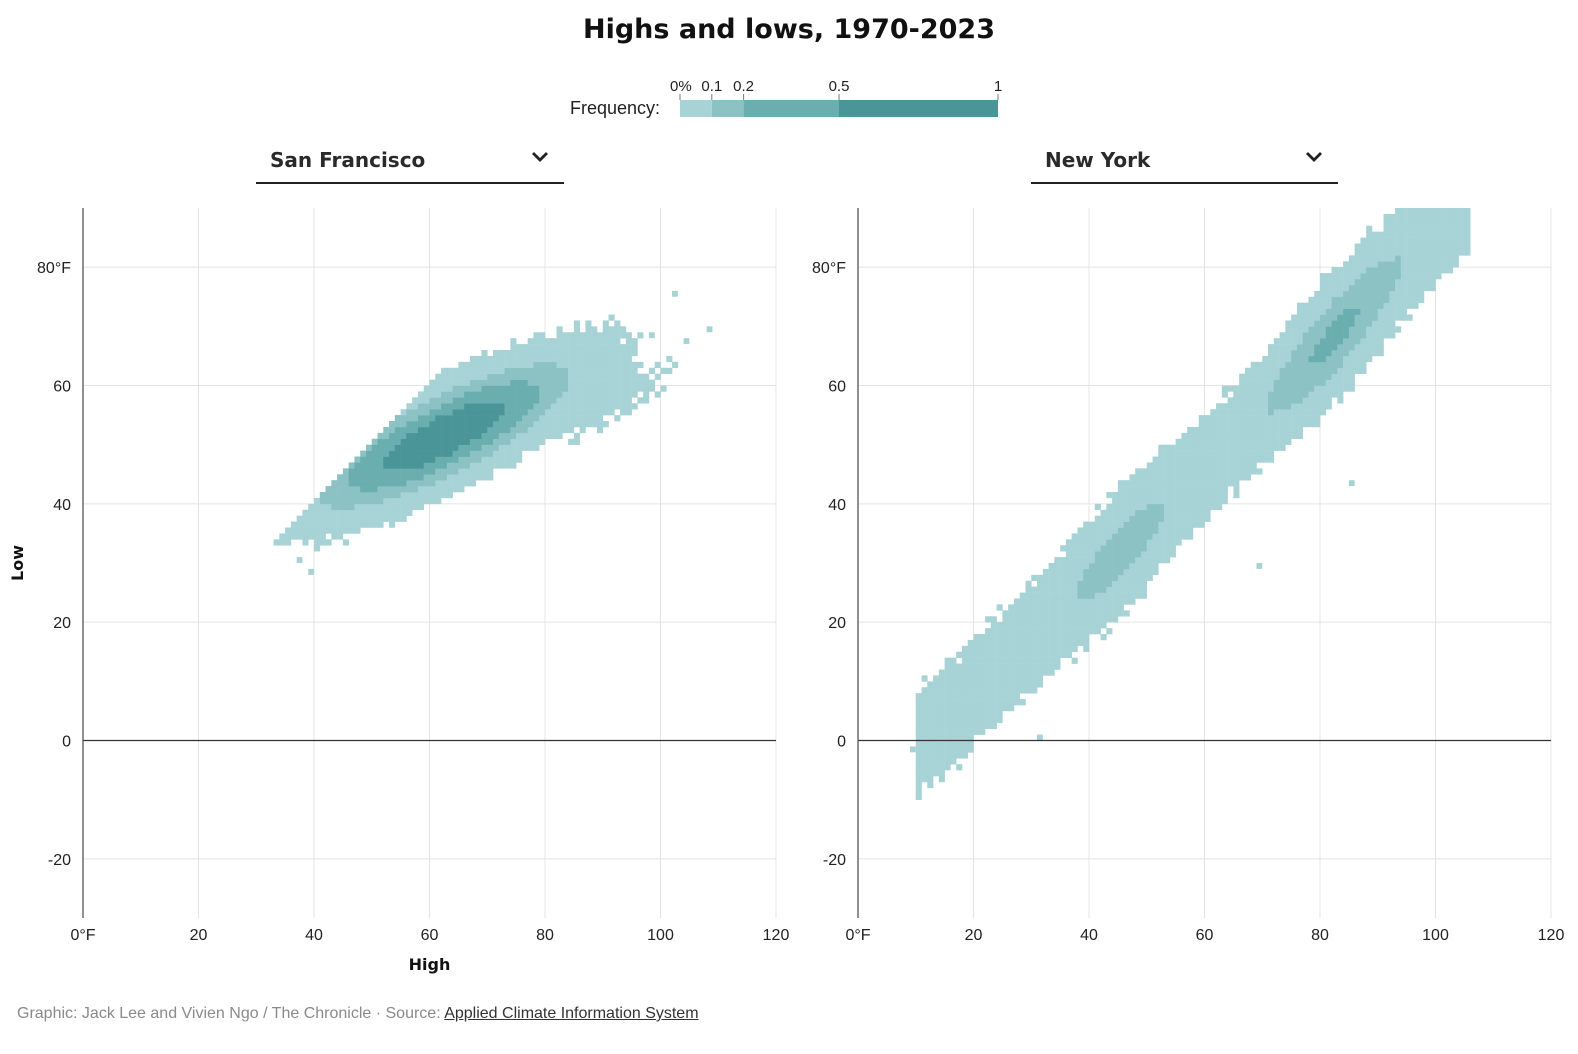 The width and height of the screenshot is (1578, 1054). What do you see at coordinates (571, 1013) in the screenshot?
I see `source-link: Applied Climate Information System` at bounding box center [571, 1013].